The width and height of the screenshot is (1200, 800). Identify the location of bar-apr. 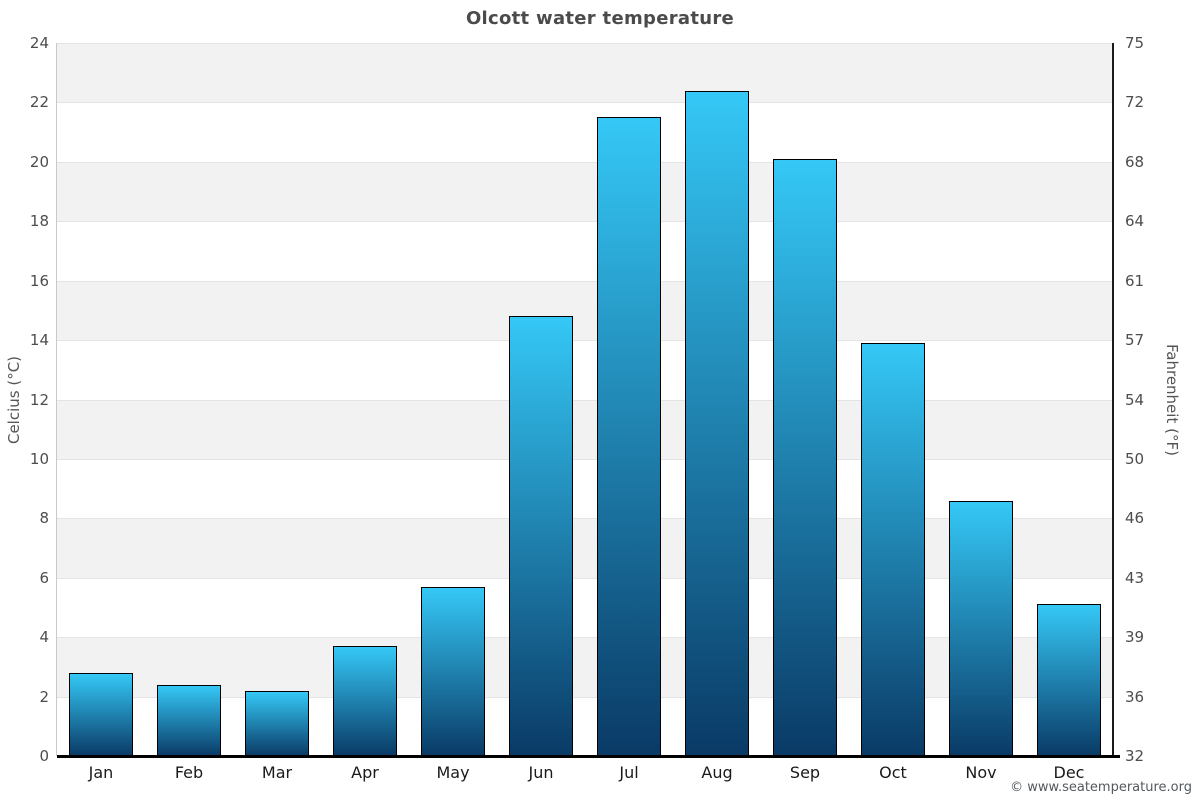
(365, 701).